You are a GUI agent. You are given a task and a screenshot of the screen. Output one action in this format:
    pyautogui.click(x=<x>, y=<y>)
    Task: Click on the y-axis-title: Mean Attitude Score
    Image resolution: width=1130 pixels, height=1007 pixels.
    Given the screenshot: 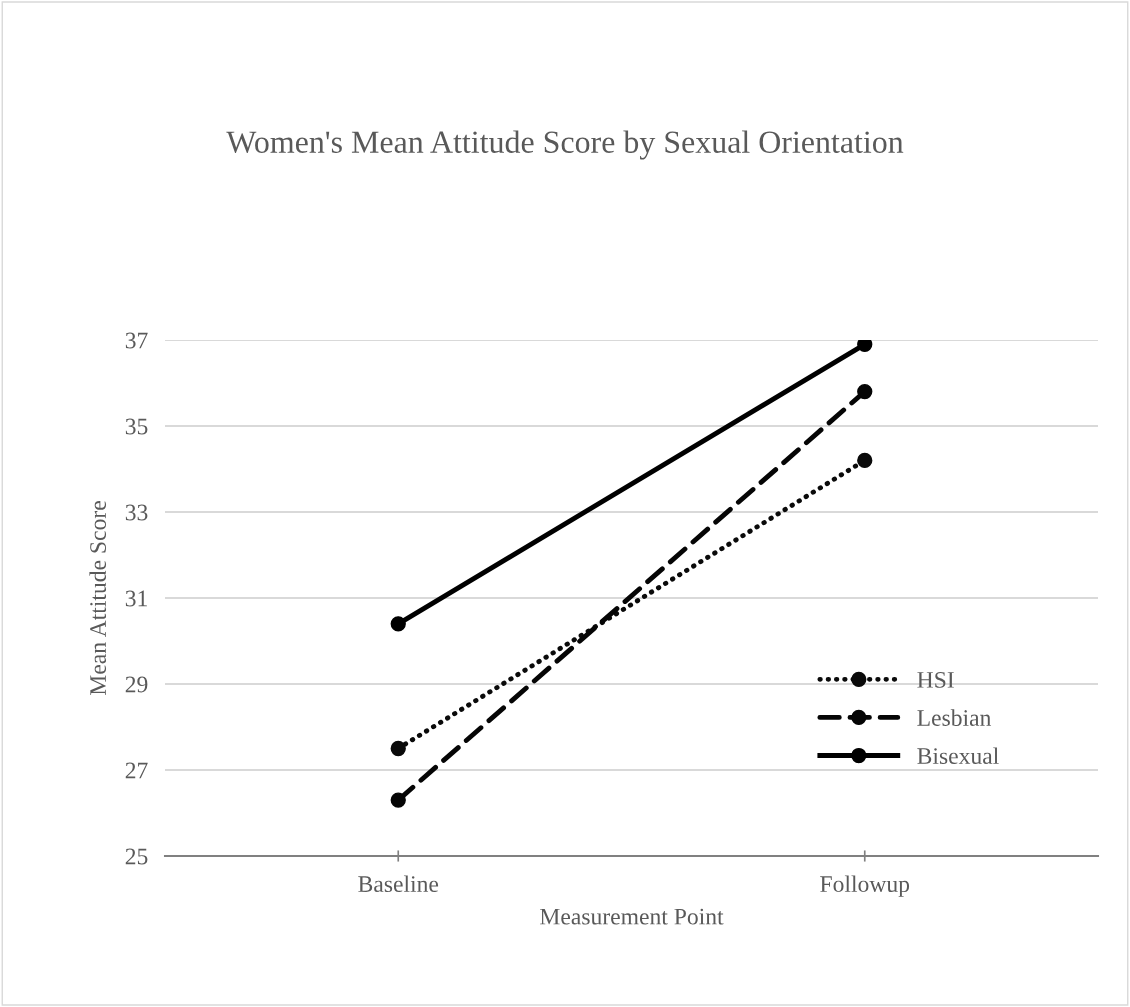 What is the action you would take?
    pyautogui.click(x=98, y=598)
    